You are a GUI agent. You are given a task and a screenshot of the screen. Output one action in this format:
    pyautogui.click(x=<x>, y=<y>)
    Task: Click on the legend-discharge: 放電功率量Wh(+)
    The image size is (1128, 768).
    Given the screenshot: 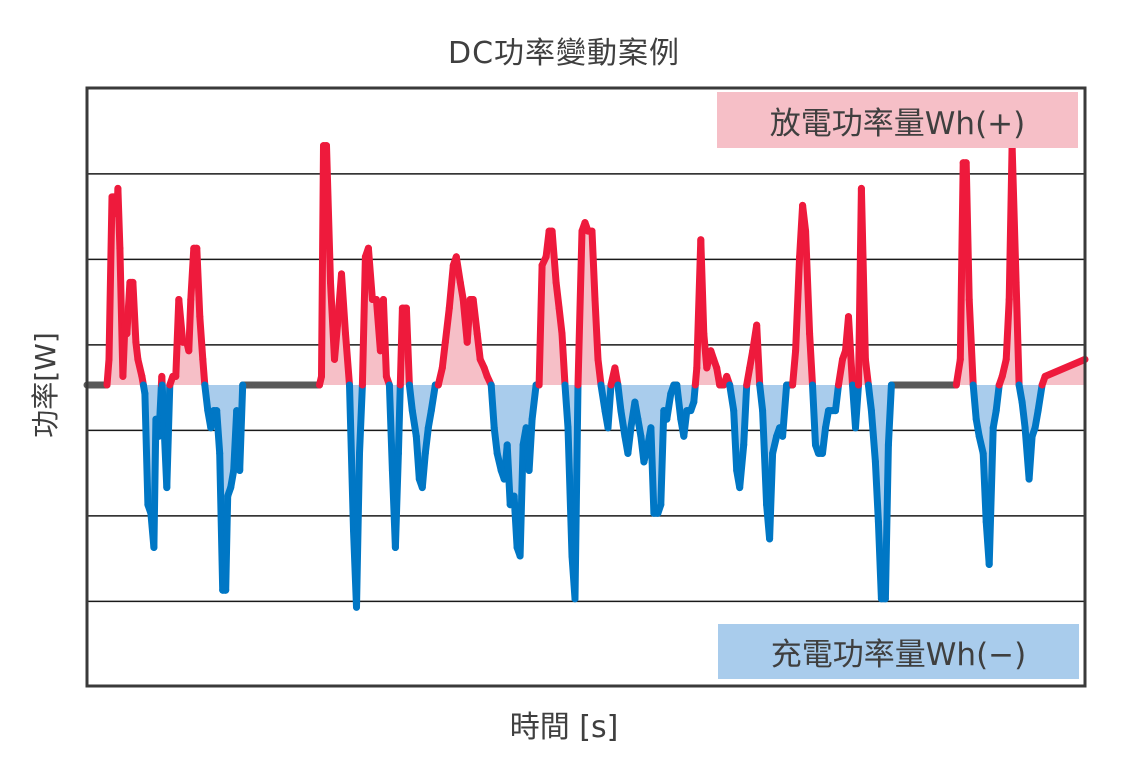 What is the action you would take?
    pyautogui.click(x=897, y=120)
    